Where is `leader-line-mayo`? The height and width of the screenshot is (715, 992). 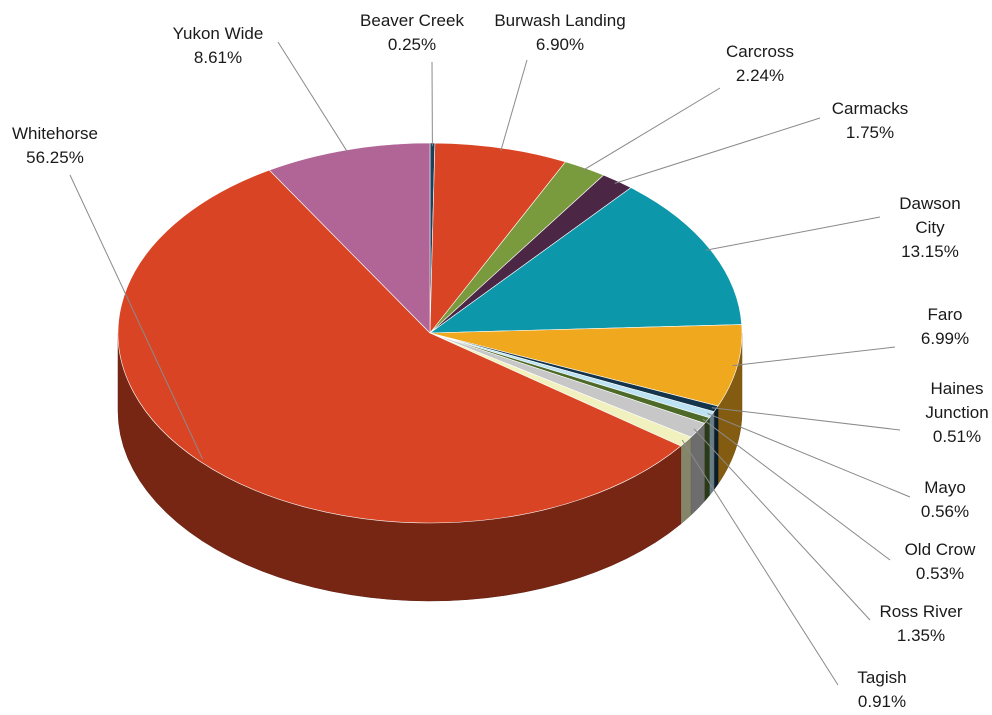
leader-line-mayo is located at coordinates (809, 455).